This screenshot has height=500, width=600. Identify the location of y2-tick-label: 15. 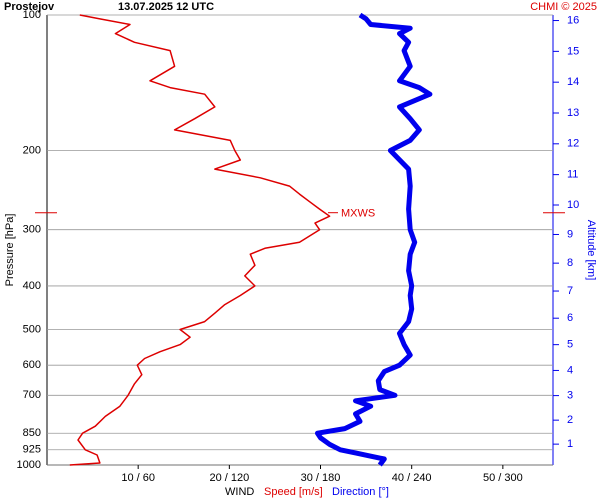
(573, 51).